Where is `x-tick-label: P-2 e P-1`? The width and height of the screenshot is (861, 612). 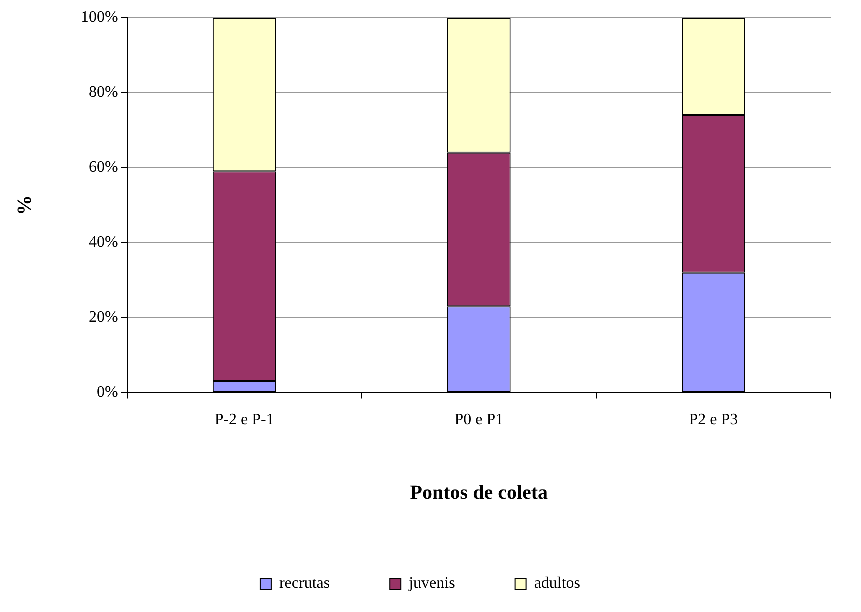 x-tick-label: P-2 e P-1 is located at coordinates (244, 420).